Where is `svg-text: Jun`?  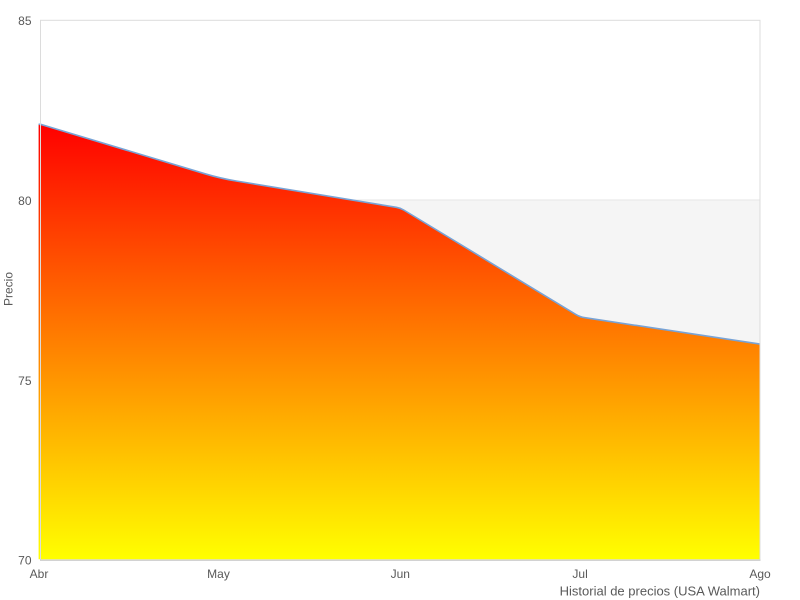 svg-text: Jun is located at coordinates (400, 574).